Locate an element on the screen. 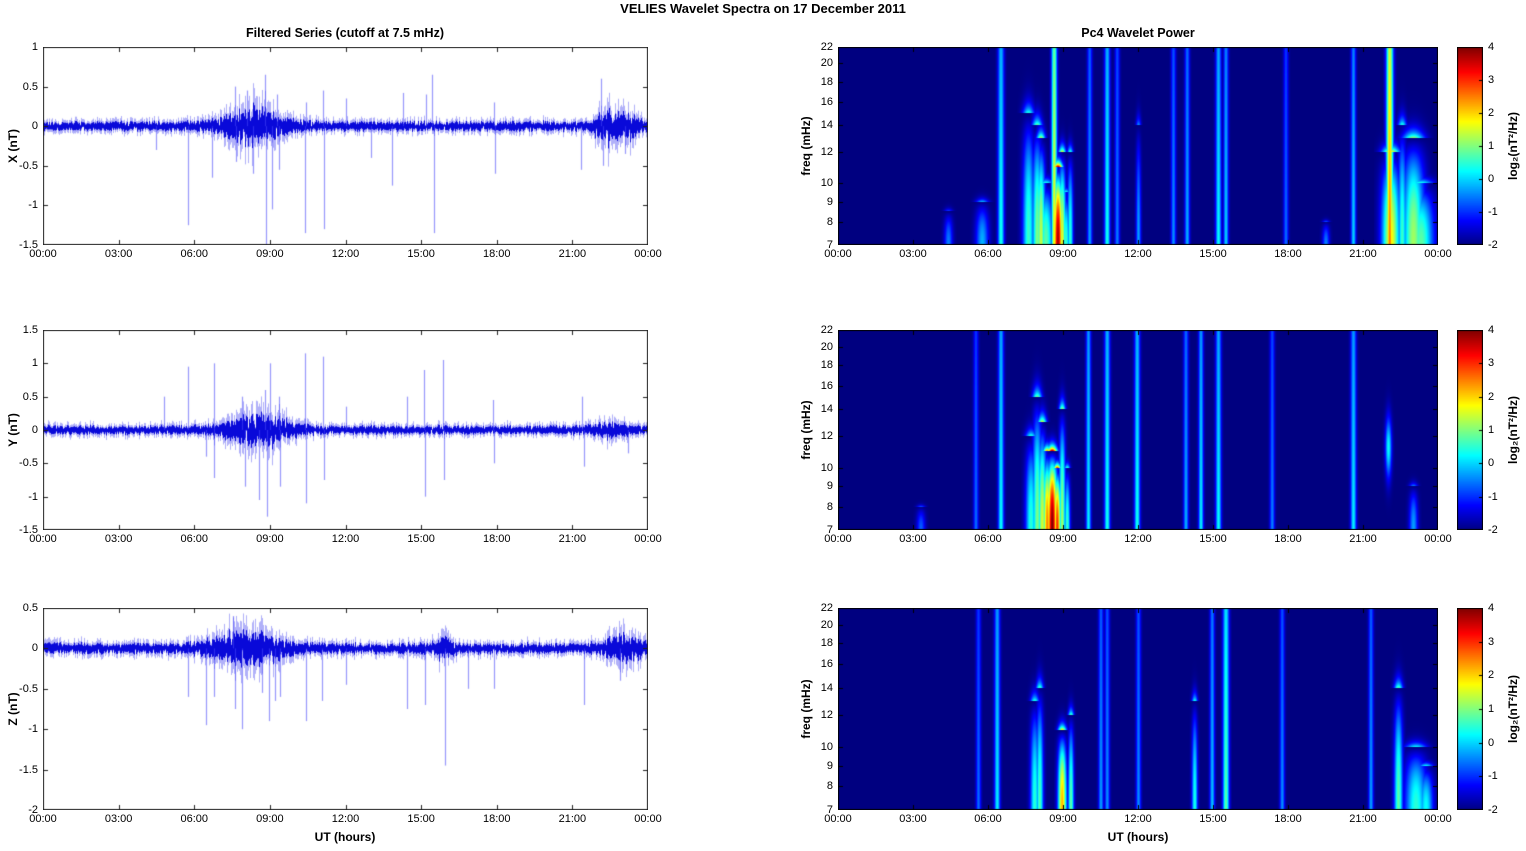 The image size is (1526, 851). y-tick-label: 1 is located at coordinates (34, 47).